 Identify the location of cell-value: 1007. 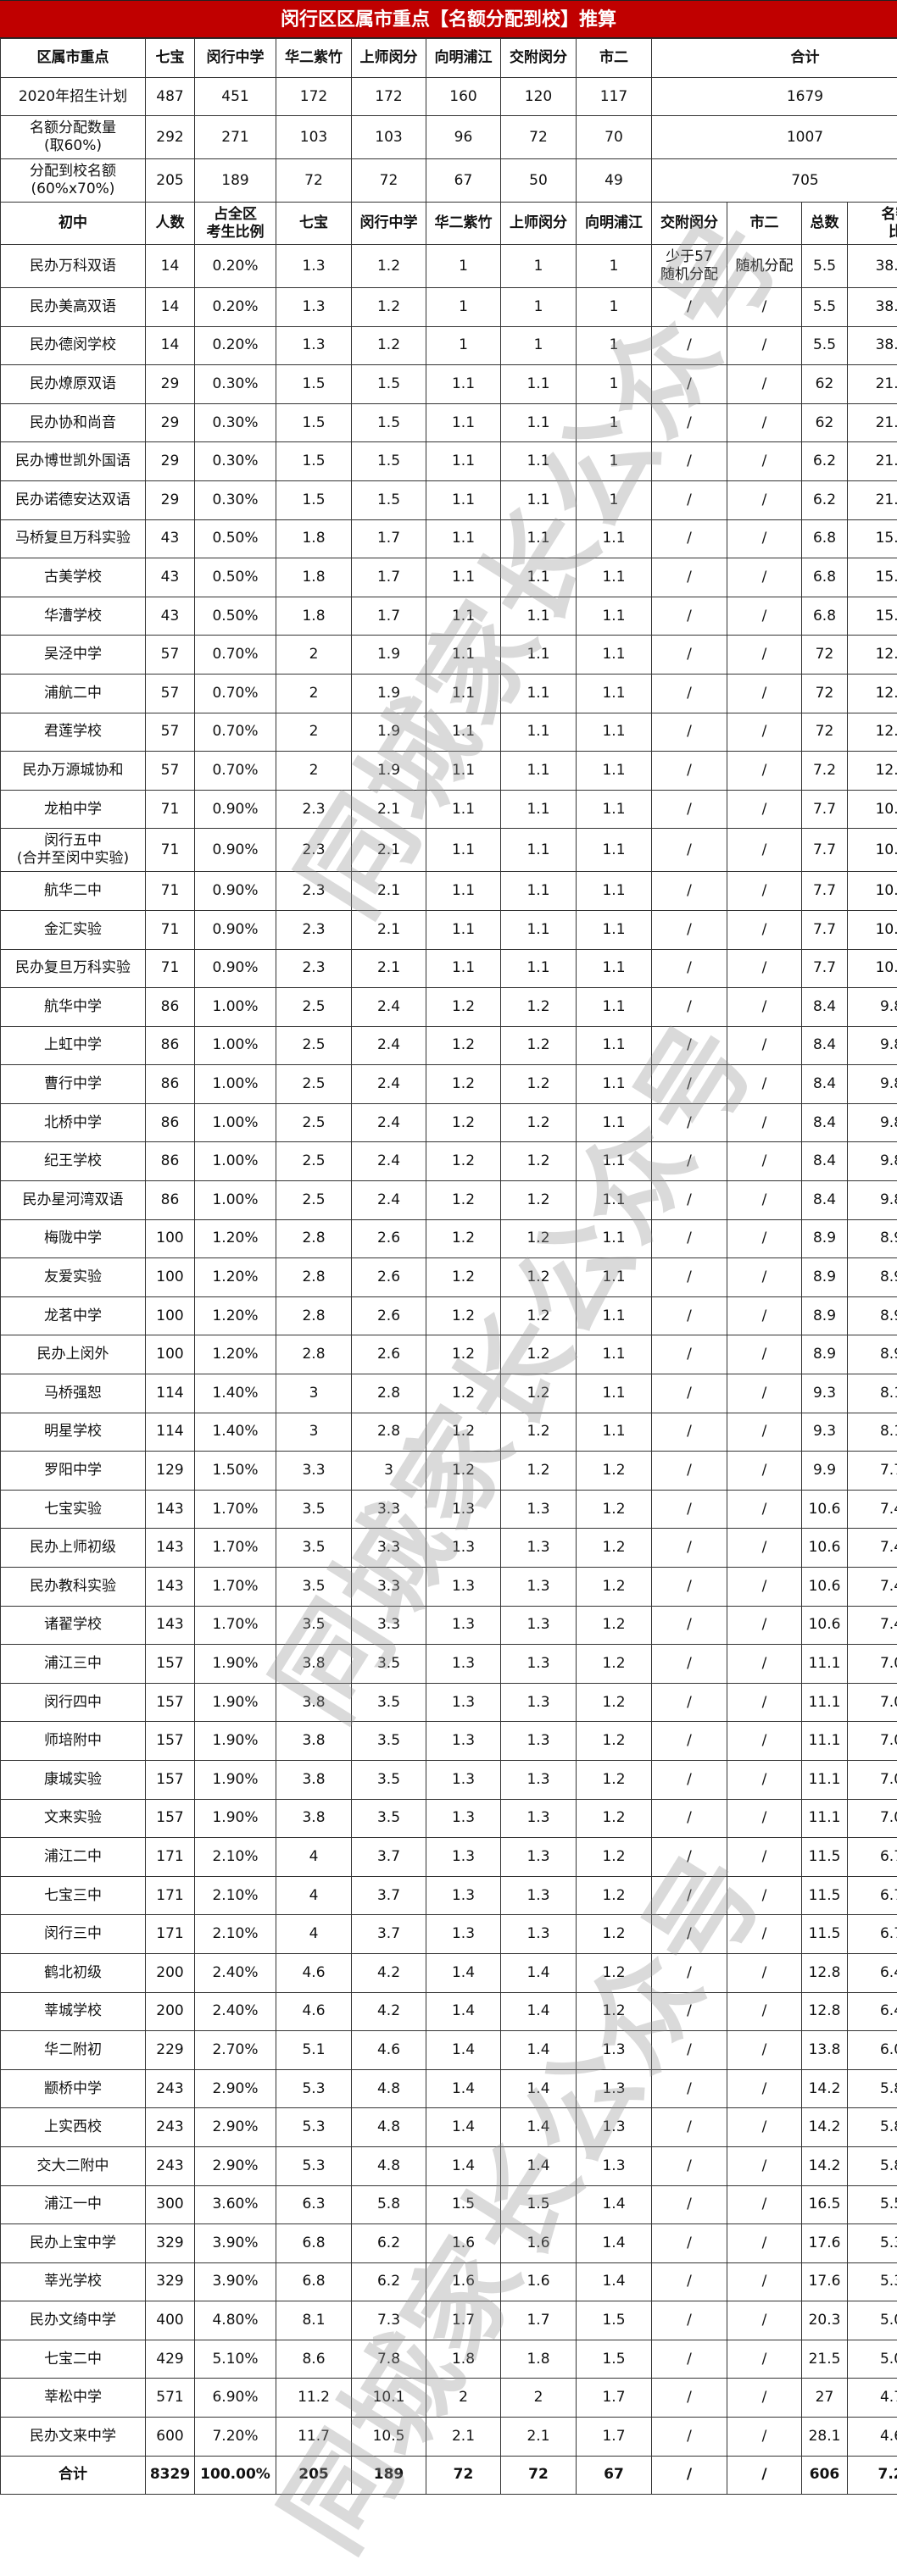
(774, 137).